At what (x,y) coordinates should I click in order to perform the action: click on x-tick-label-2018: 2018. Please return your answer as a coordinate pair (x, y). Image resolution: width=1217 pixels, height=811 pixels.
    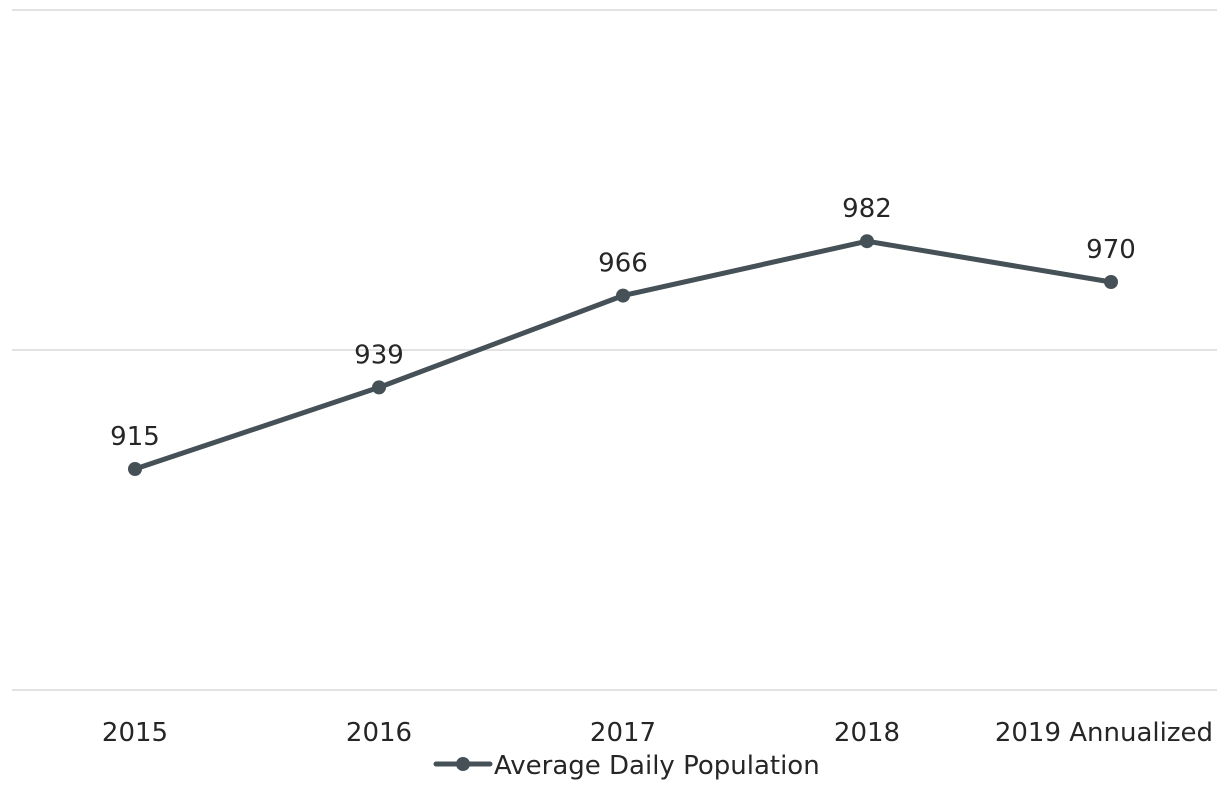
    Looking at the image, I should click on (867, 733).